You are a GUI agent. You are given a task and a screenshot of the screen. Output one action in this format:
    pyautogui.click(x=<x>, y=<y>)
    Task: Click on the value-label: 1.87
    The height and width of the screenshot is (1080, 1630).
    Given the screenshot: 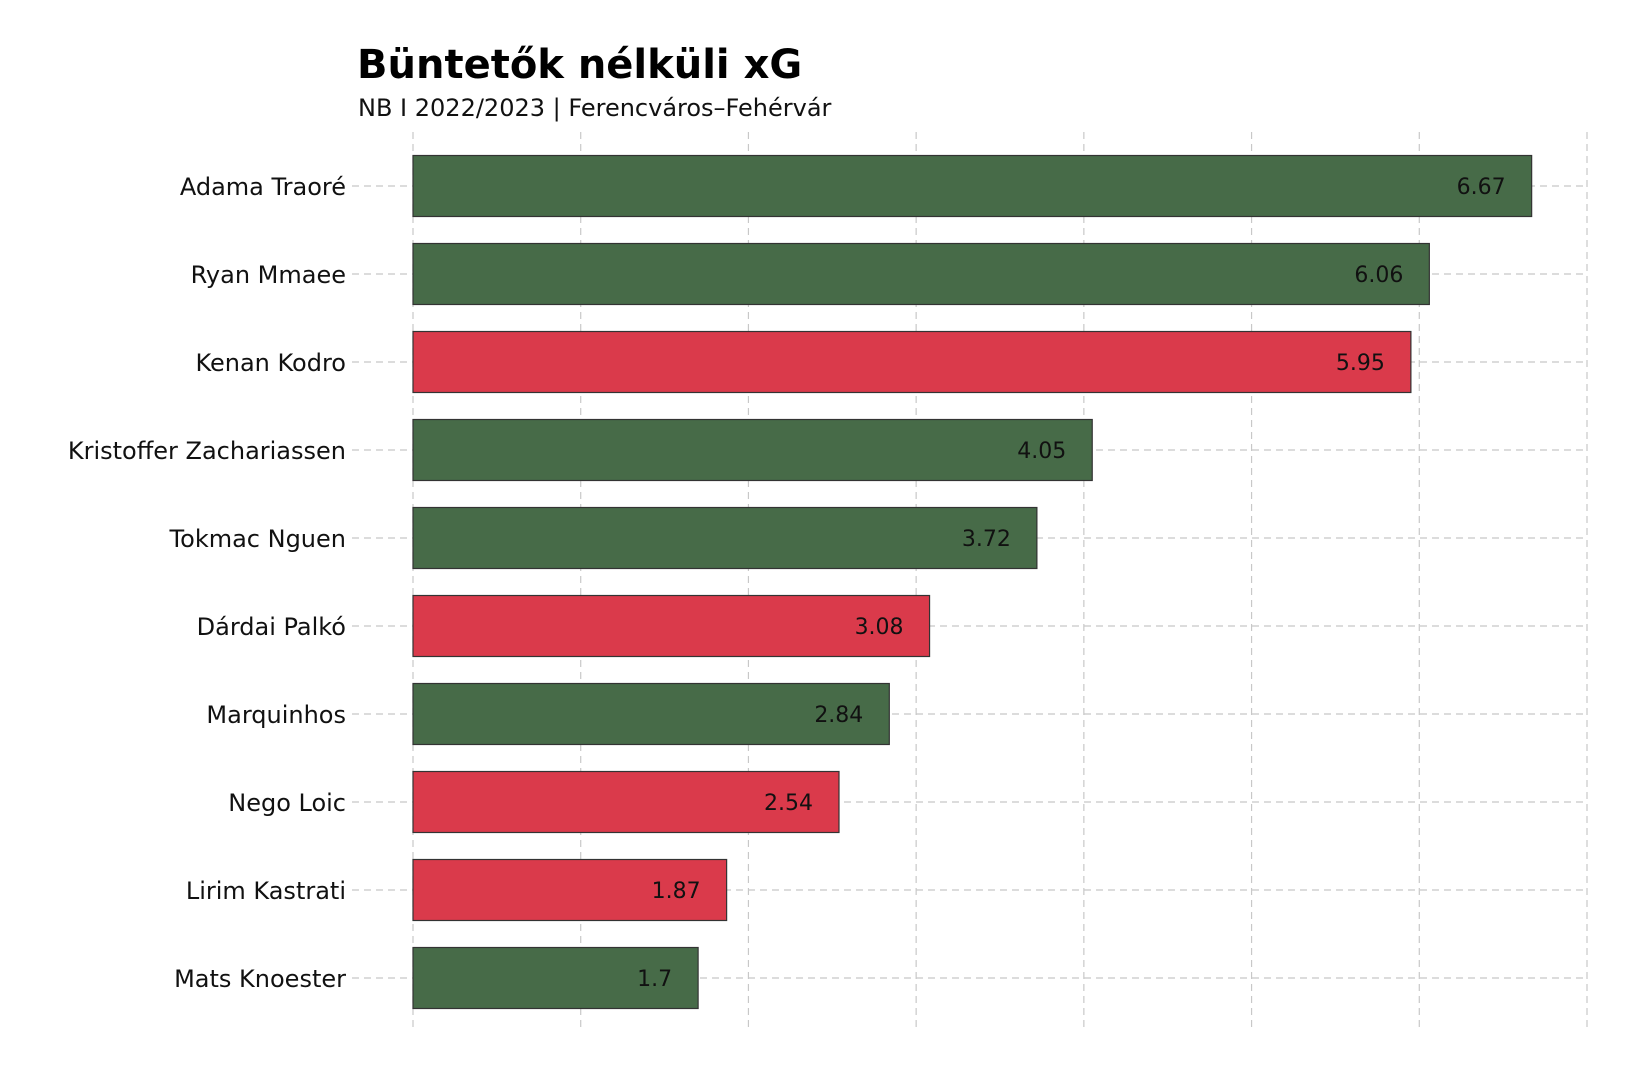 What is the action you would take?
    pyautogui.click(x=676, y=891)
    